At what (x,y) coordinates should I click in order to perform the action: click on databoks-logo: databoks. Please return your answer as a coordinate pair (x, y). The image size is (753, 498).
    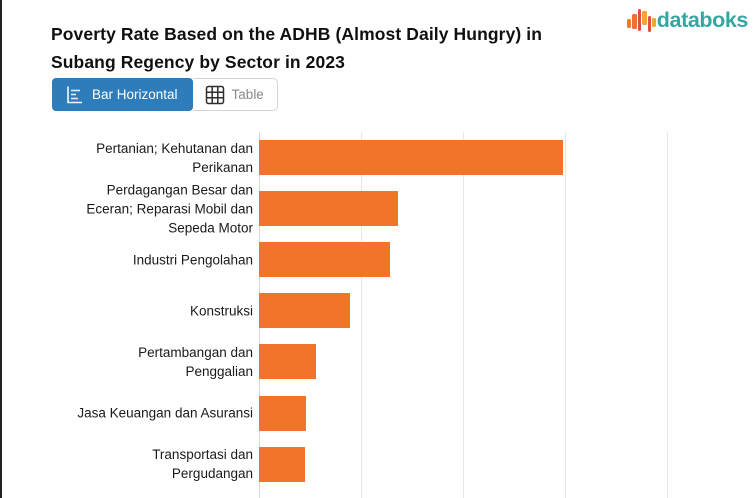
    Looking at the image, I should click on (687, 20).